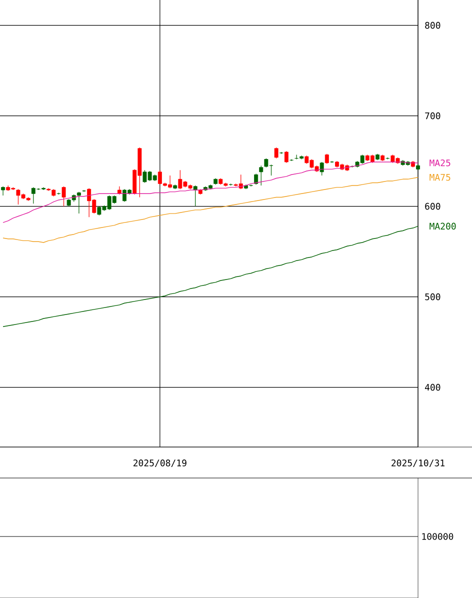 This screenshot has width=472, height=598. I want to click on series-label: MA200, so click(443, 226).